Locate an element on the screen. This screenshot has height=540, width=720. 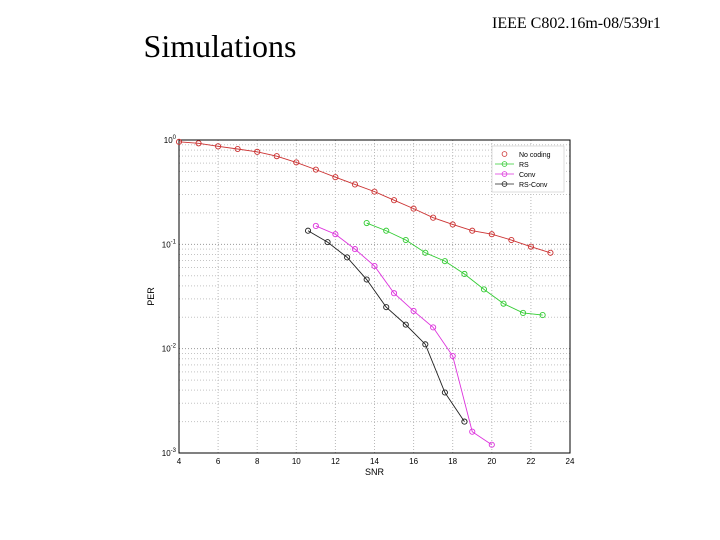
y-axis-label: PER is located at coordinates (151, 296).